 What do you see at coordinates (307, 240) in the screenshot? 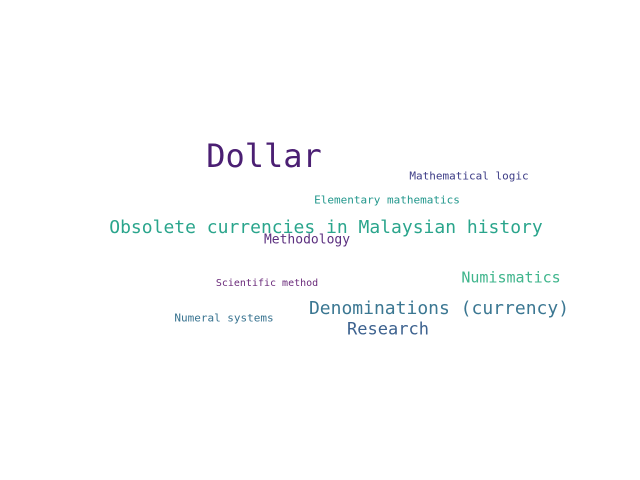
I see `word-methodology: Methodology` at bounding box center [307, 240].